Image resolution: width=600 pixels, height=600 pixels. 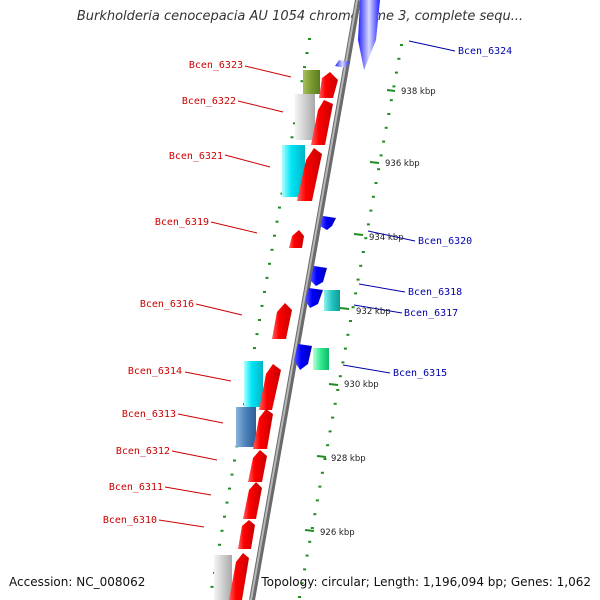 I want to click on gene-label-bcen-6323: Bcen_6323, so click(x=216, y=65).